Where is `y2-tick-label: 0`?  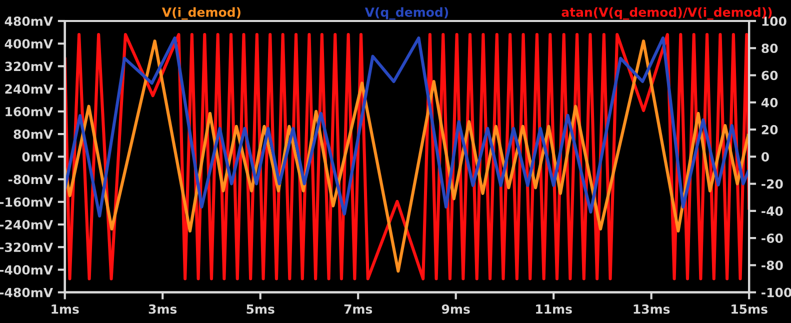
y2-tick-label: 0 is located at coordinates (765, 157).